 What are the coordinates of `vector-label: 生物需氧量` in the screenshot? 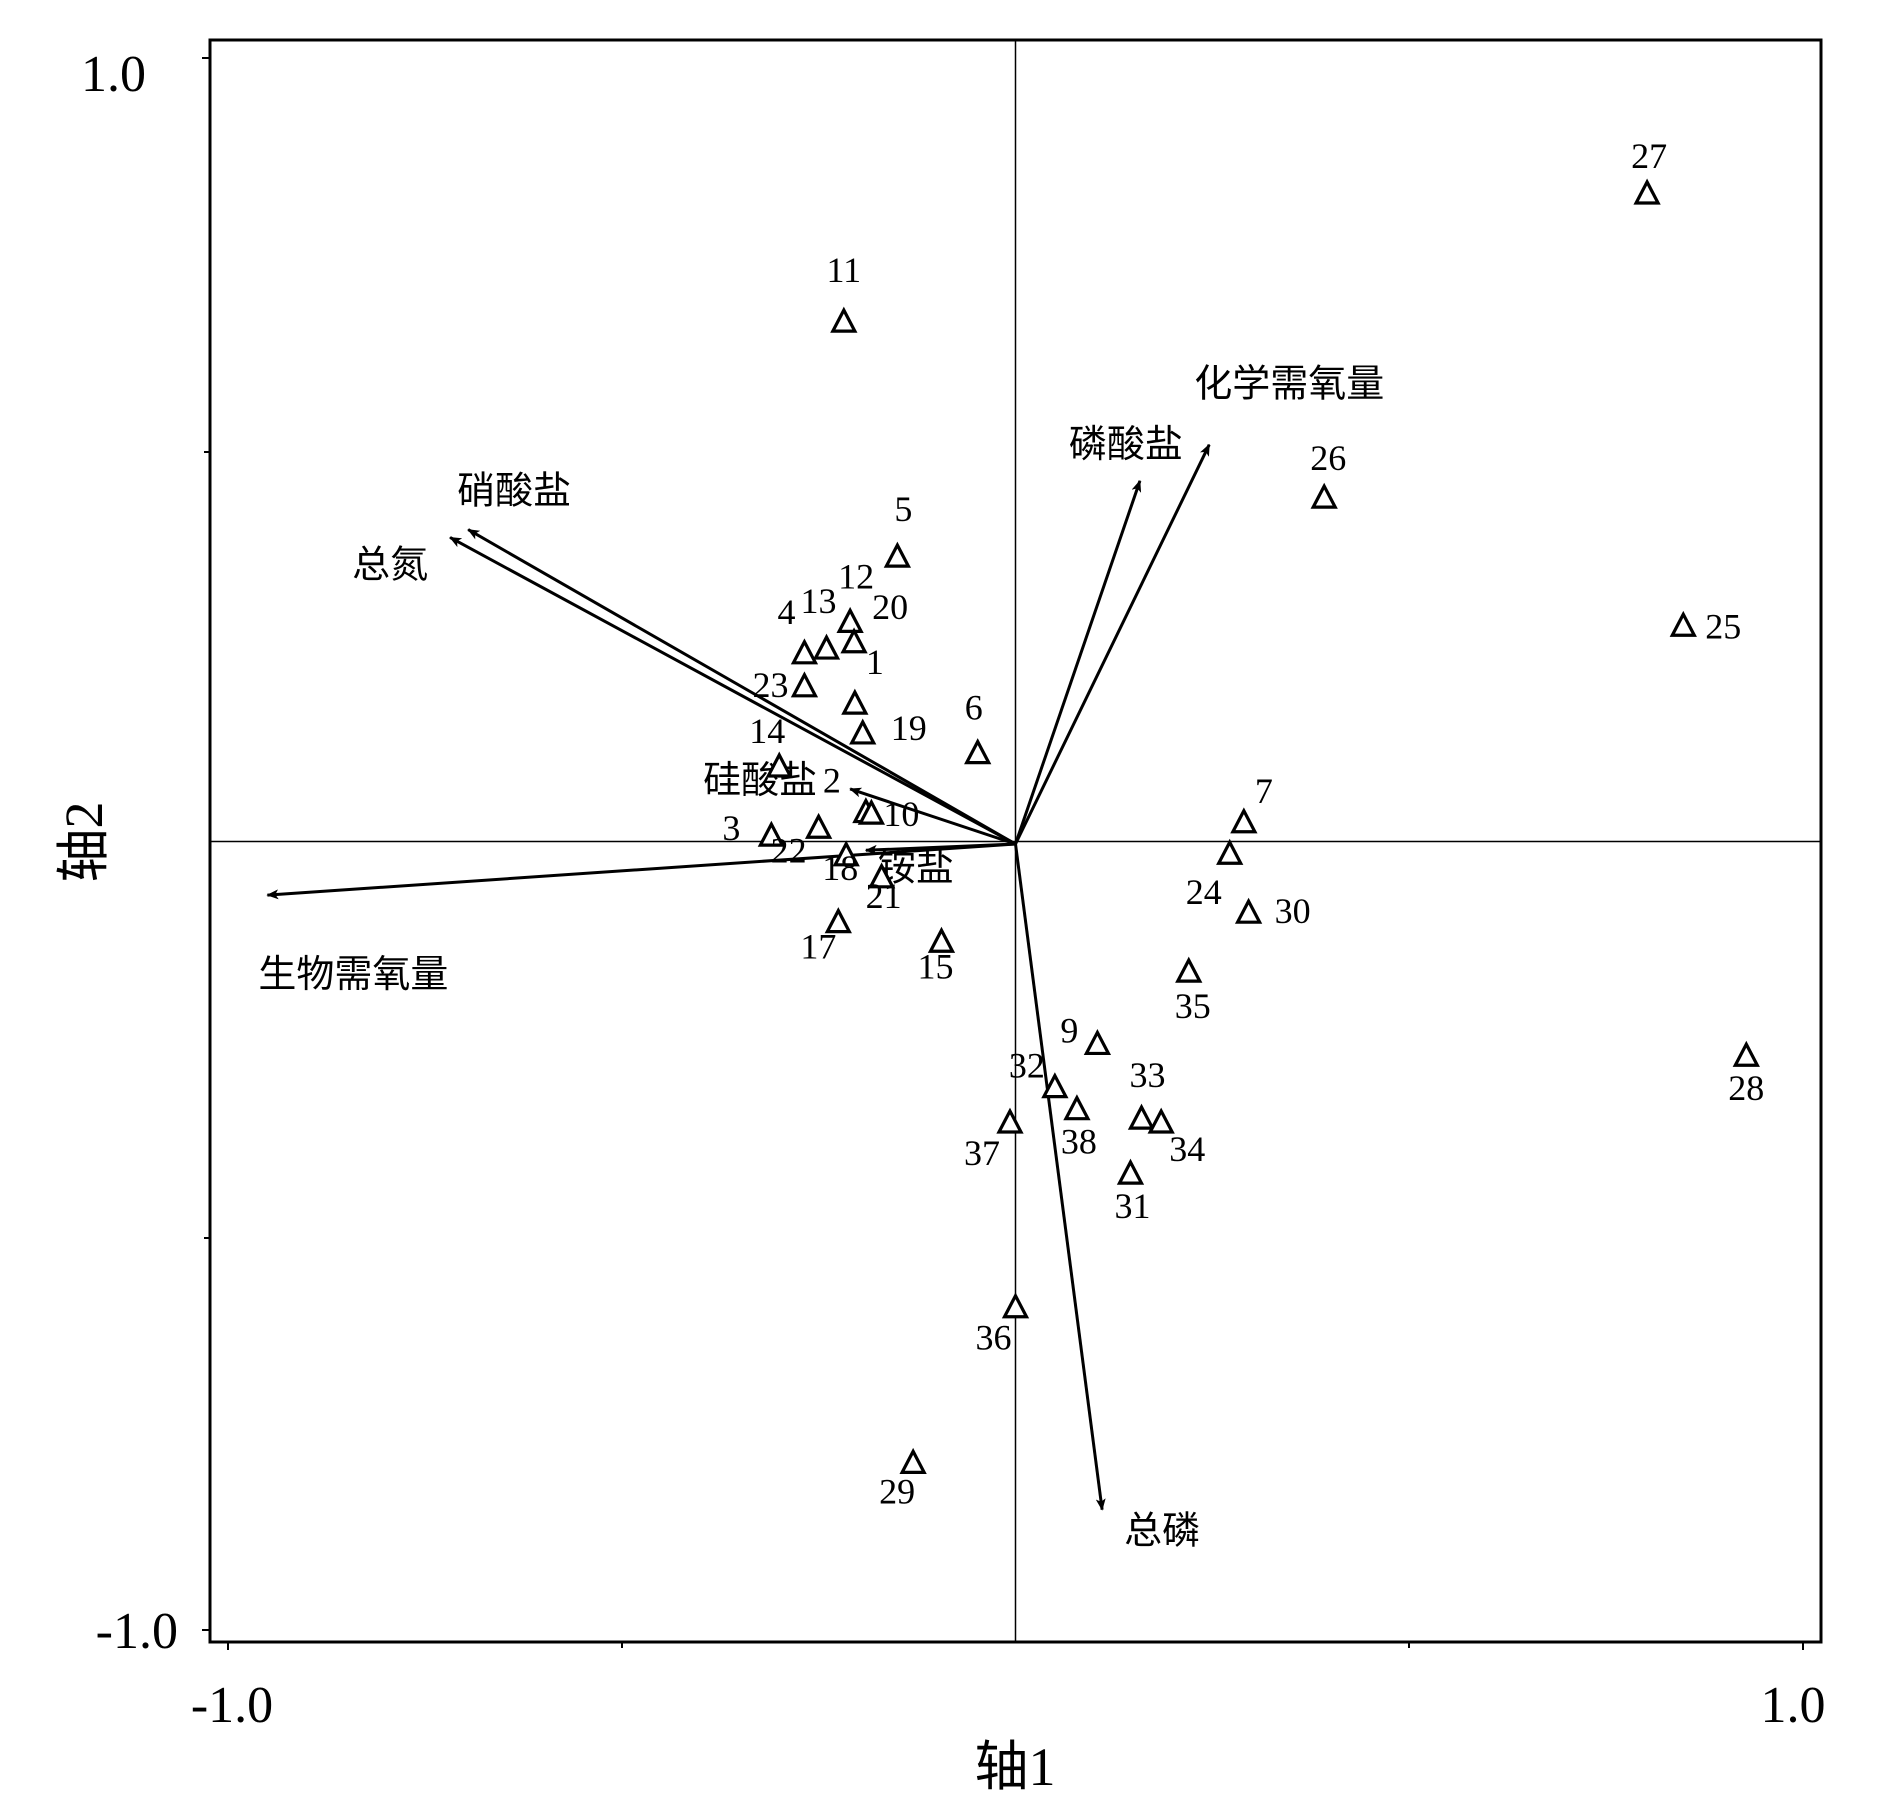 It's located at (353, 975).